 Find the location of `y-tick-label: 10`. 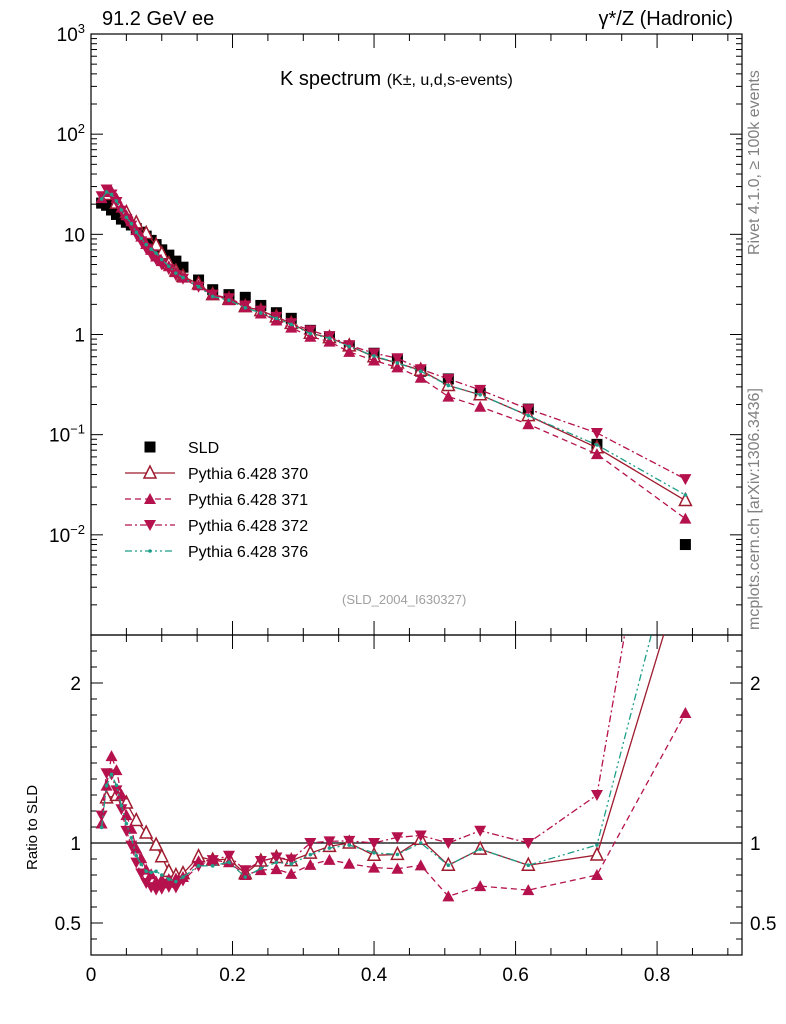

y-tick-label: 10 is located at coordinates (74, 235).